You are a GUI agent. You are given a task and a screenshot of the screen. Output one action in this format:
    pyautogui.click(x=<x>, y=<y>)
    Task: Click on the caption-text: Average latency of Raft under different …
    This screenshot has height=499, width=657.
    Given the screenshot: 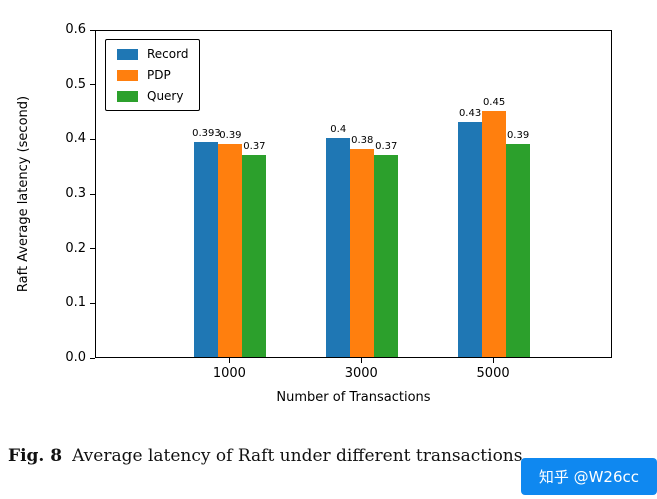 What is the action you would take?
    pyautogui.click(x=300, y=456)
    